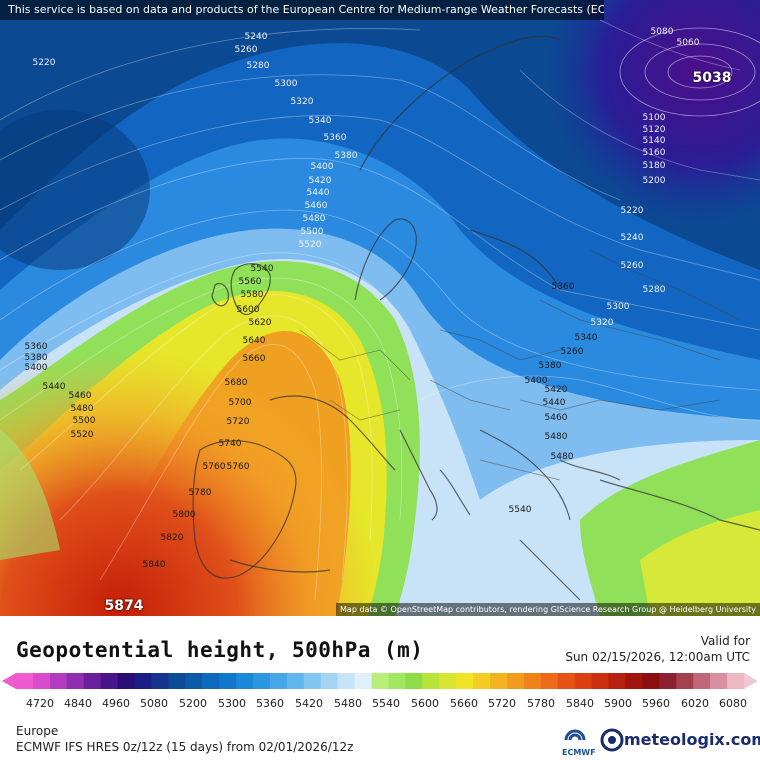 The width and height of the screenshot is (760, 760). Describe the element at coordinates (154, 703) in the screenshot. I see `colorbar-tick-label: 5080` at that location.